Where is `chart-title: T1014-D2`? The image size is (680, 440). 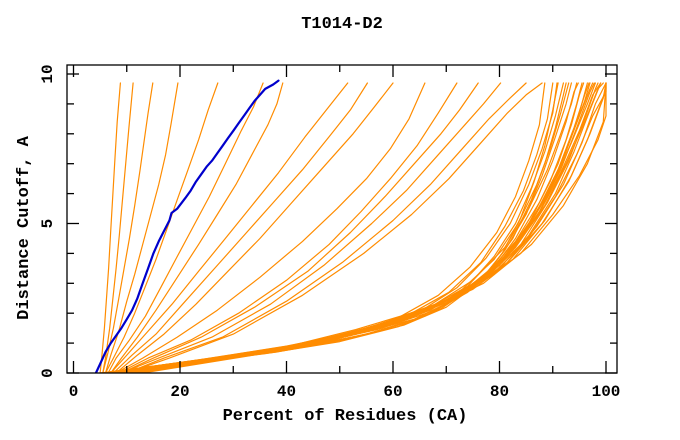 chart-title: T1014-D2 is located at coordinates (342, 24).